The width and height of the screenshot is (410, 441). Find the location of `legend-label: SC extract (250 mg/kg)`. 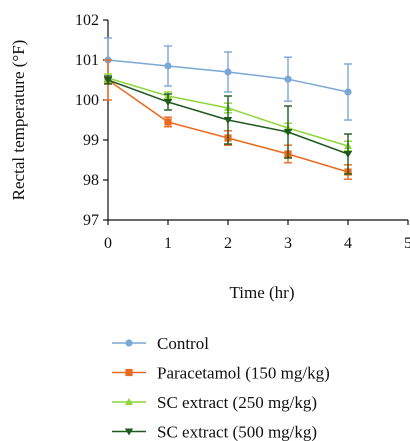

legend-label: SC extract (250 mg/kg) is located at coordinates (237, 402).